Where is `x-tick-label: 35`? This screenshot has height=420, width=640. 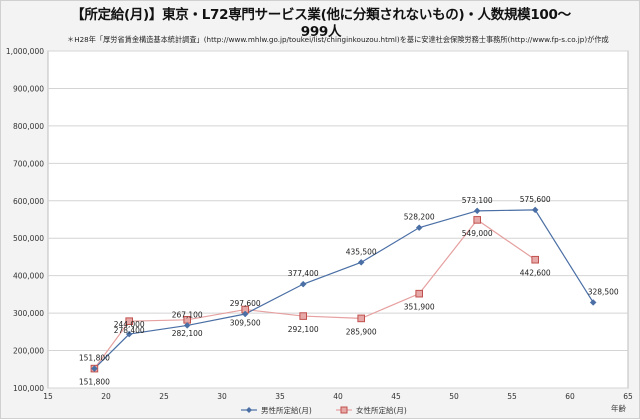 x-tick-label: 35 is located at coordinates (280, 396).